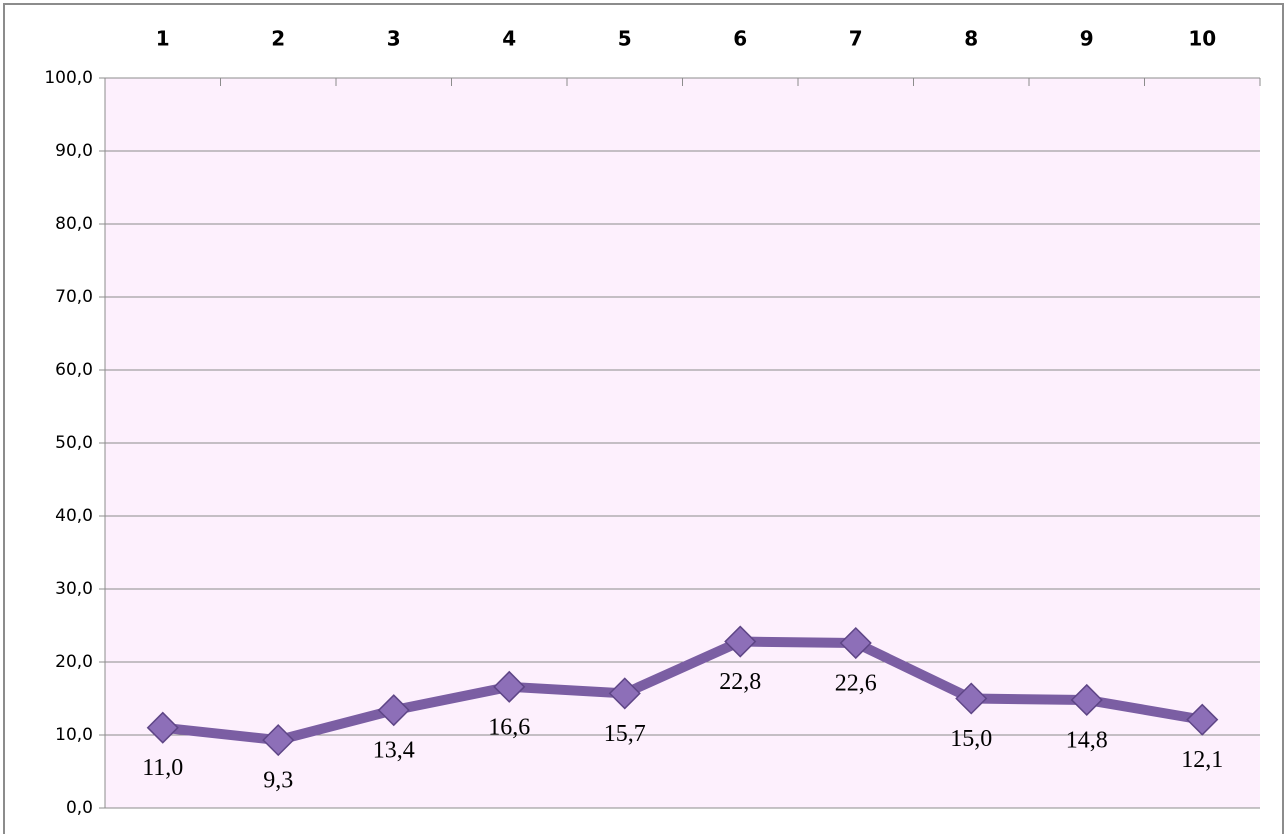  I want to click on x-tick-label: 6, so click(740, 39).